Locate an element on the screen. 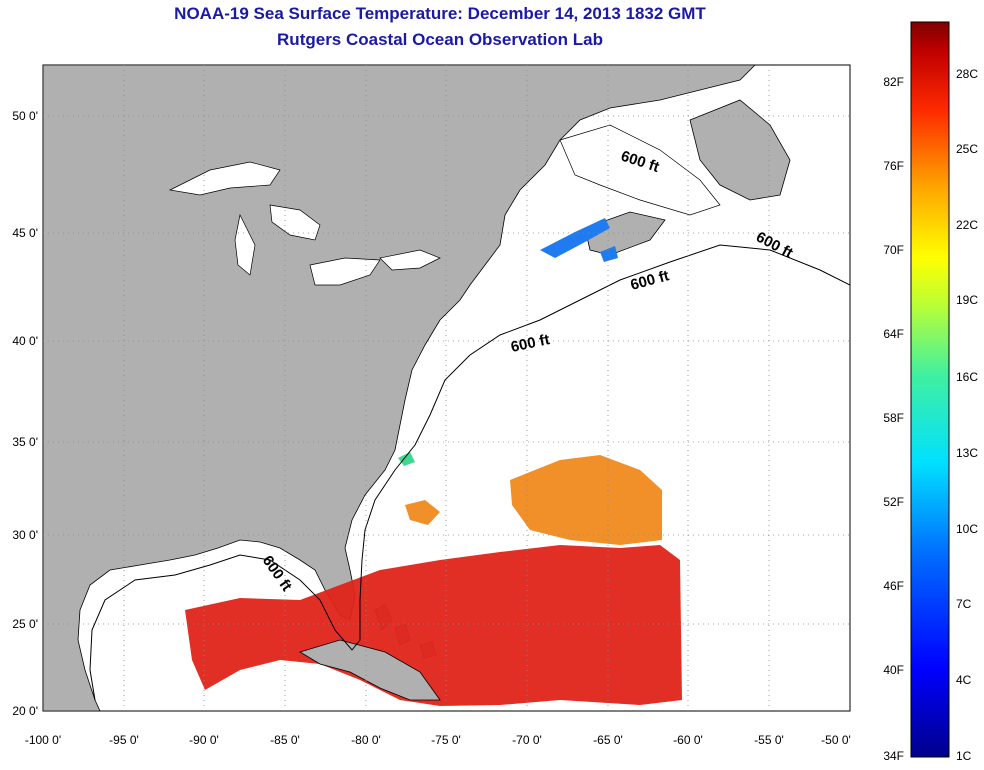  land-newfoundland is located at coordinates (740, 150).